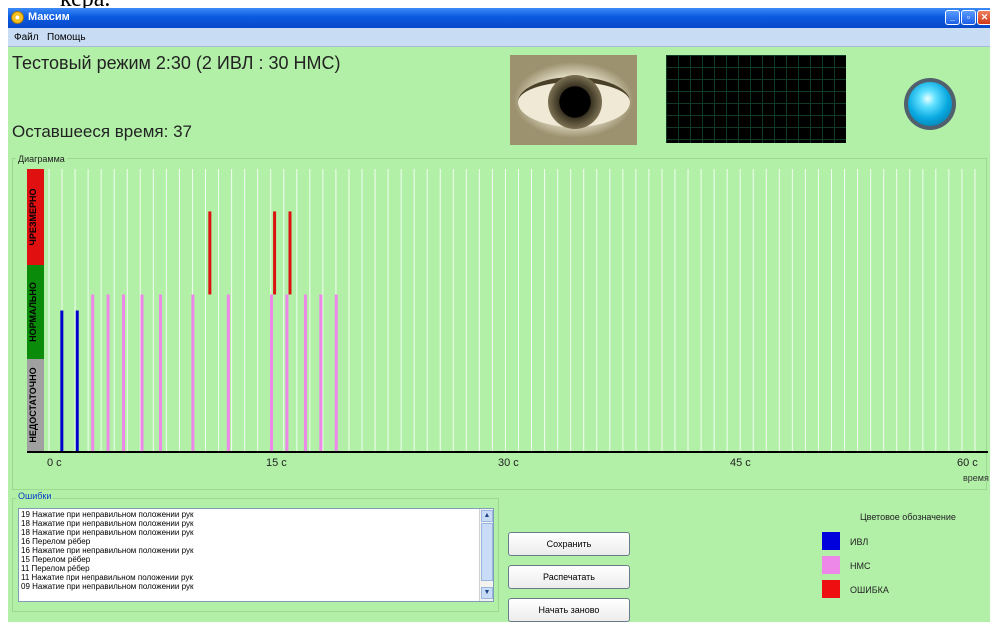 This screenshot has height=622, width=990. Describe the element at coordinates (740, 463) in the screenshot. I see `x-tick-45: 45 с` at that location.